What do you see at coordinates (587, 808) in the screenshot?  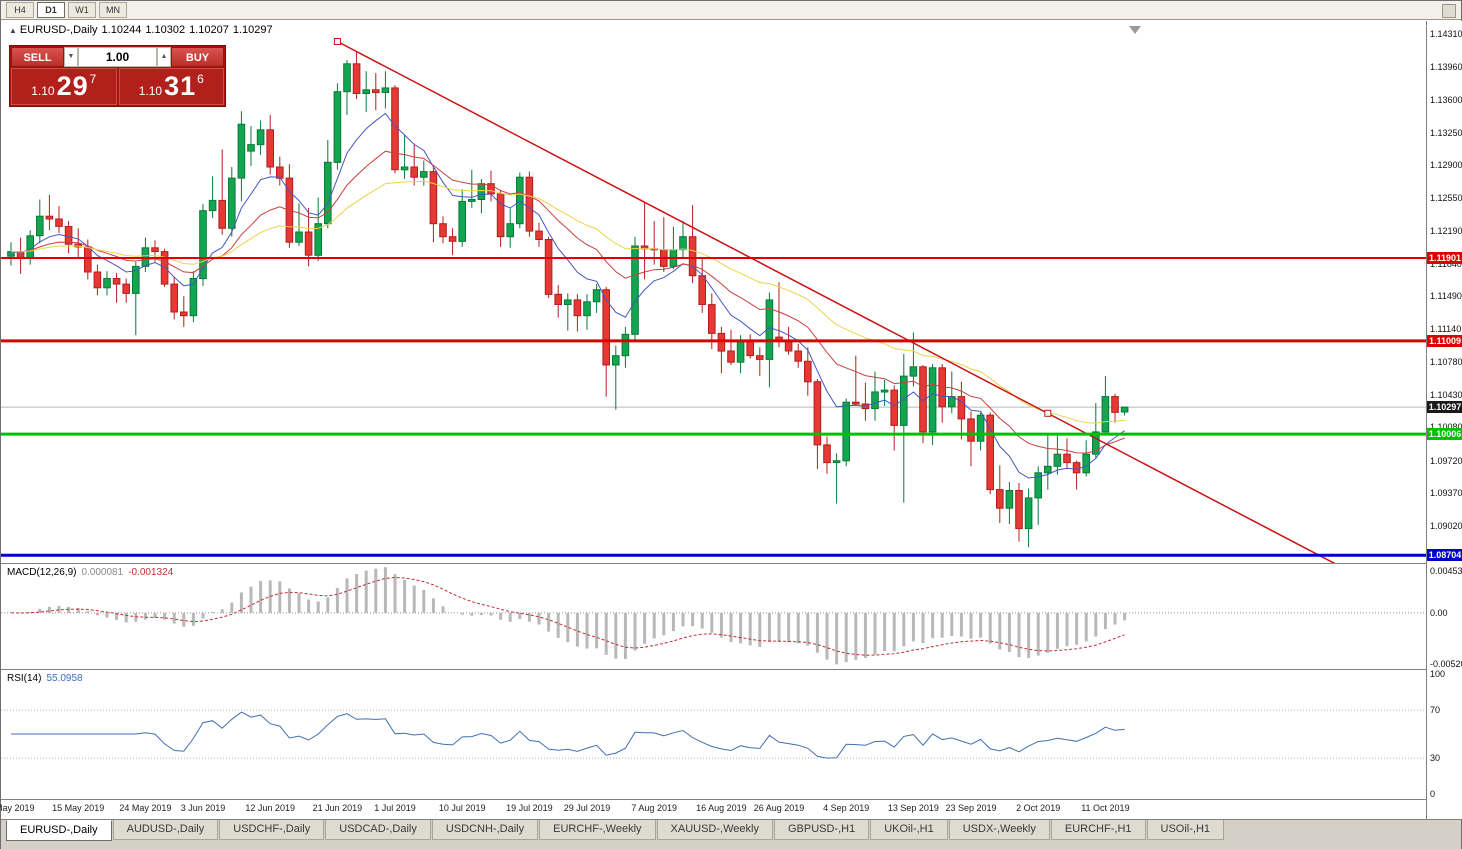 I see `date-axis-label: 29 Jul 2019` at bounding box center [587, 808].